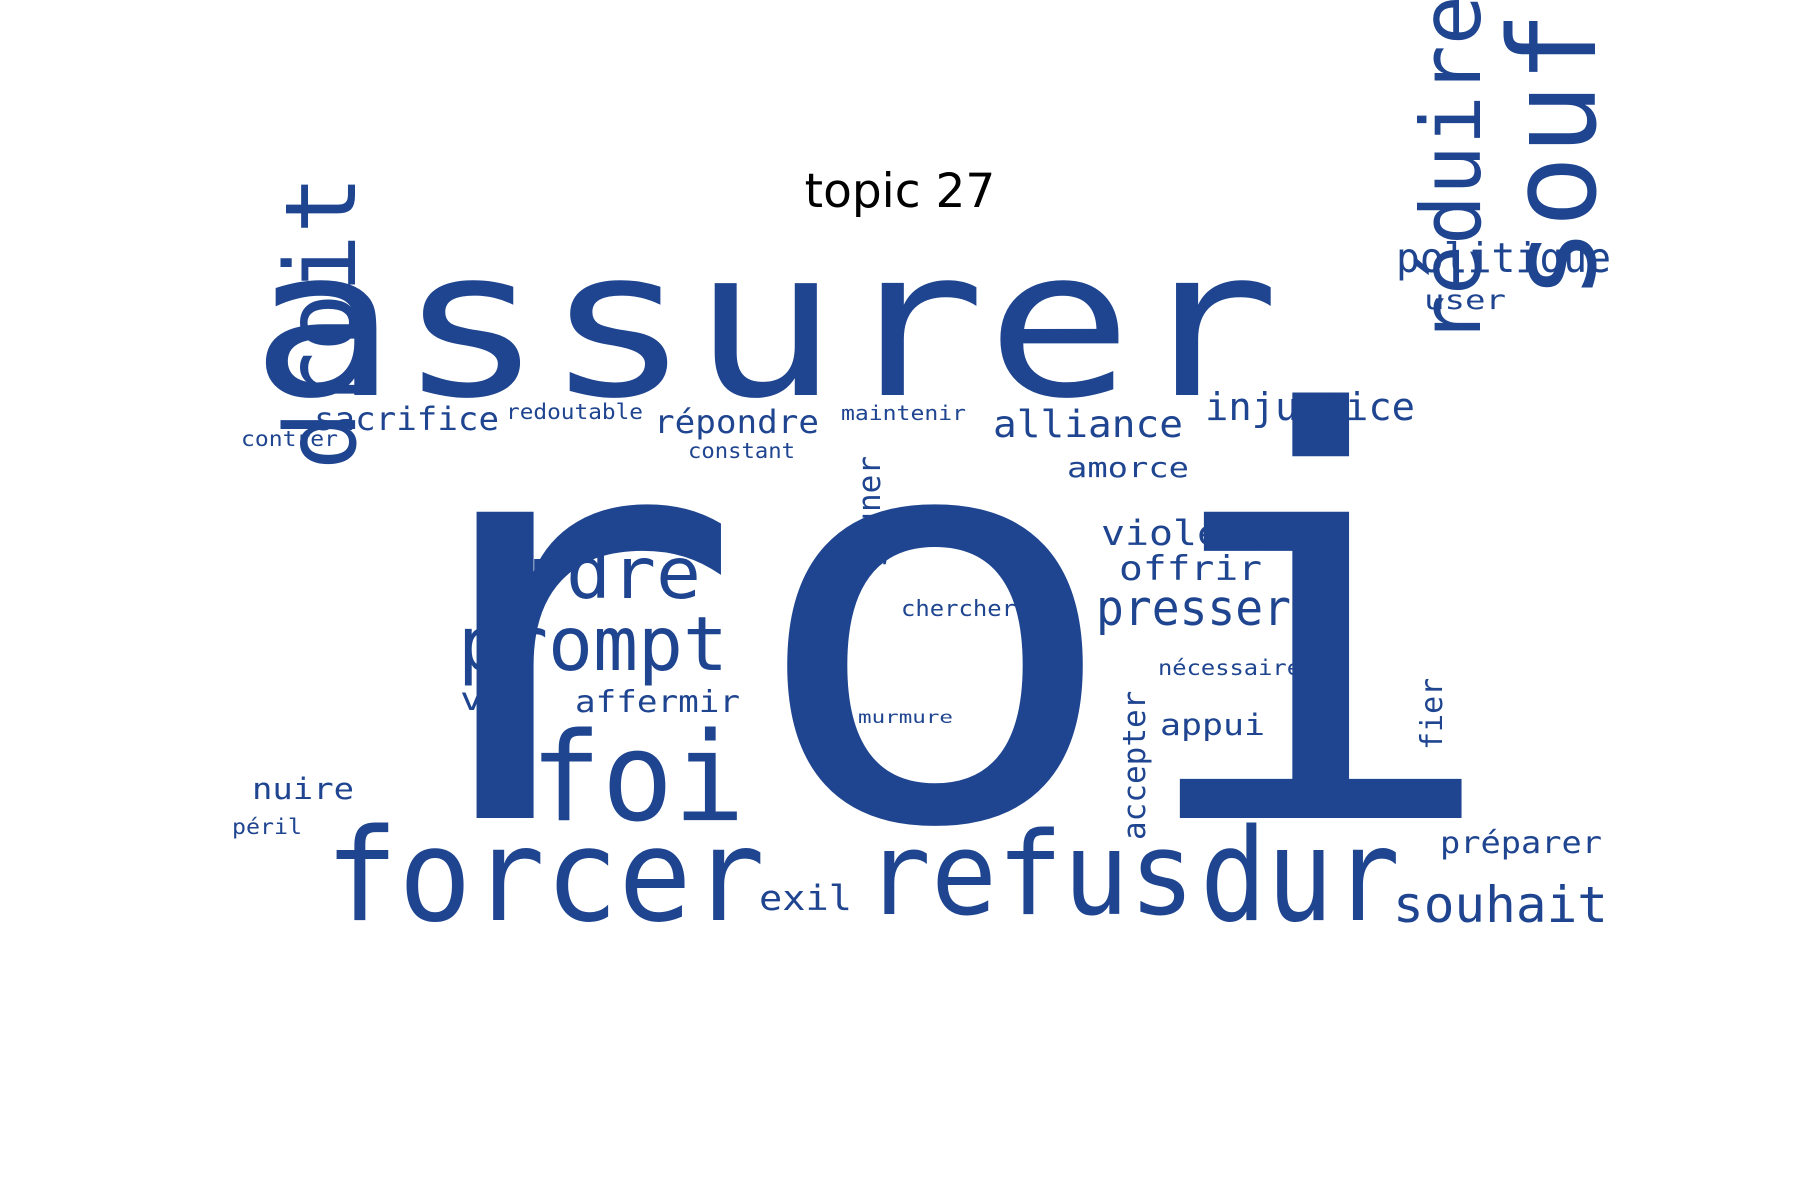 This screenshot has height=1200, width=1800. I want to click on word-nuire: nuire, so click(303, 789).